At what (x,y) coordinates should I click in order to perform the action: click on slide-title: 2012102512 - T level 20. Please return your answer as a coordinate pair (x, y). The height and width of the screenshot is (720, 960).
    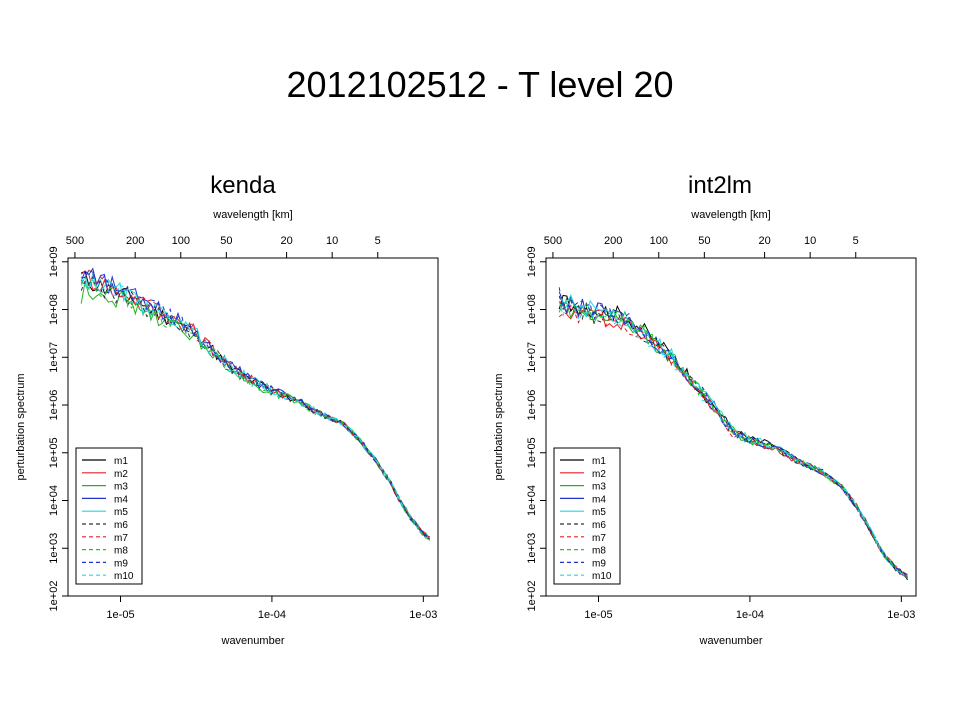
    Looking at the image, I should click on (480, 84).